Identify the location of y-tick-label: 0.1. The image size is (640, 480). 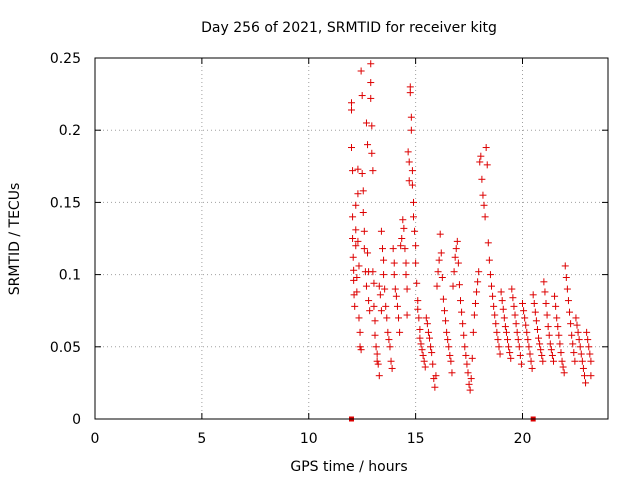
(70, 276).